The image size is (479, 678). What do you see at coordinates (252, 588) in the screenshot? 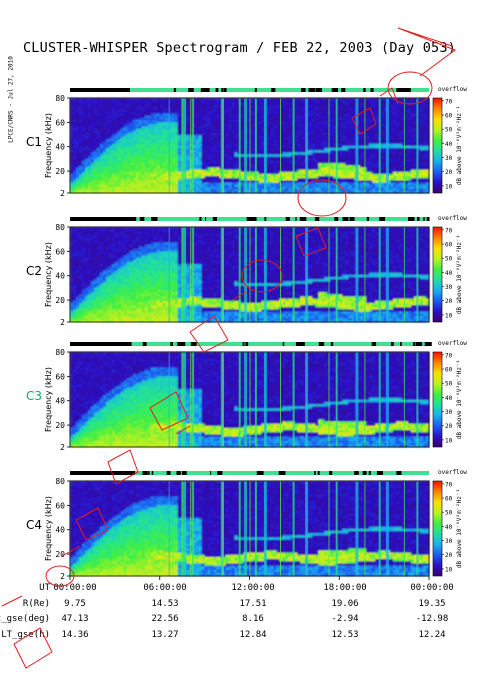
I see `orbit-value: 12:00:00` at bounding box center [252, 588].